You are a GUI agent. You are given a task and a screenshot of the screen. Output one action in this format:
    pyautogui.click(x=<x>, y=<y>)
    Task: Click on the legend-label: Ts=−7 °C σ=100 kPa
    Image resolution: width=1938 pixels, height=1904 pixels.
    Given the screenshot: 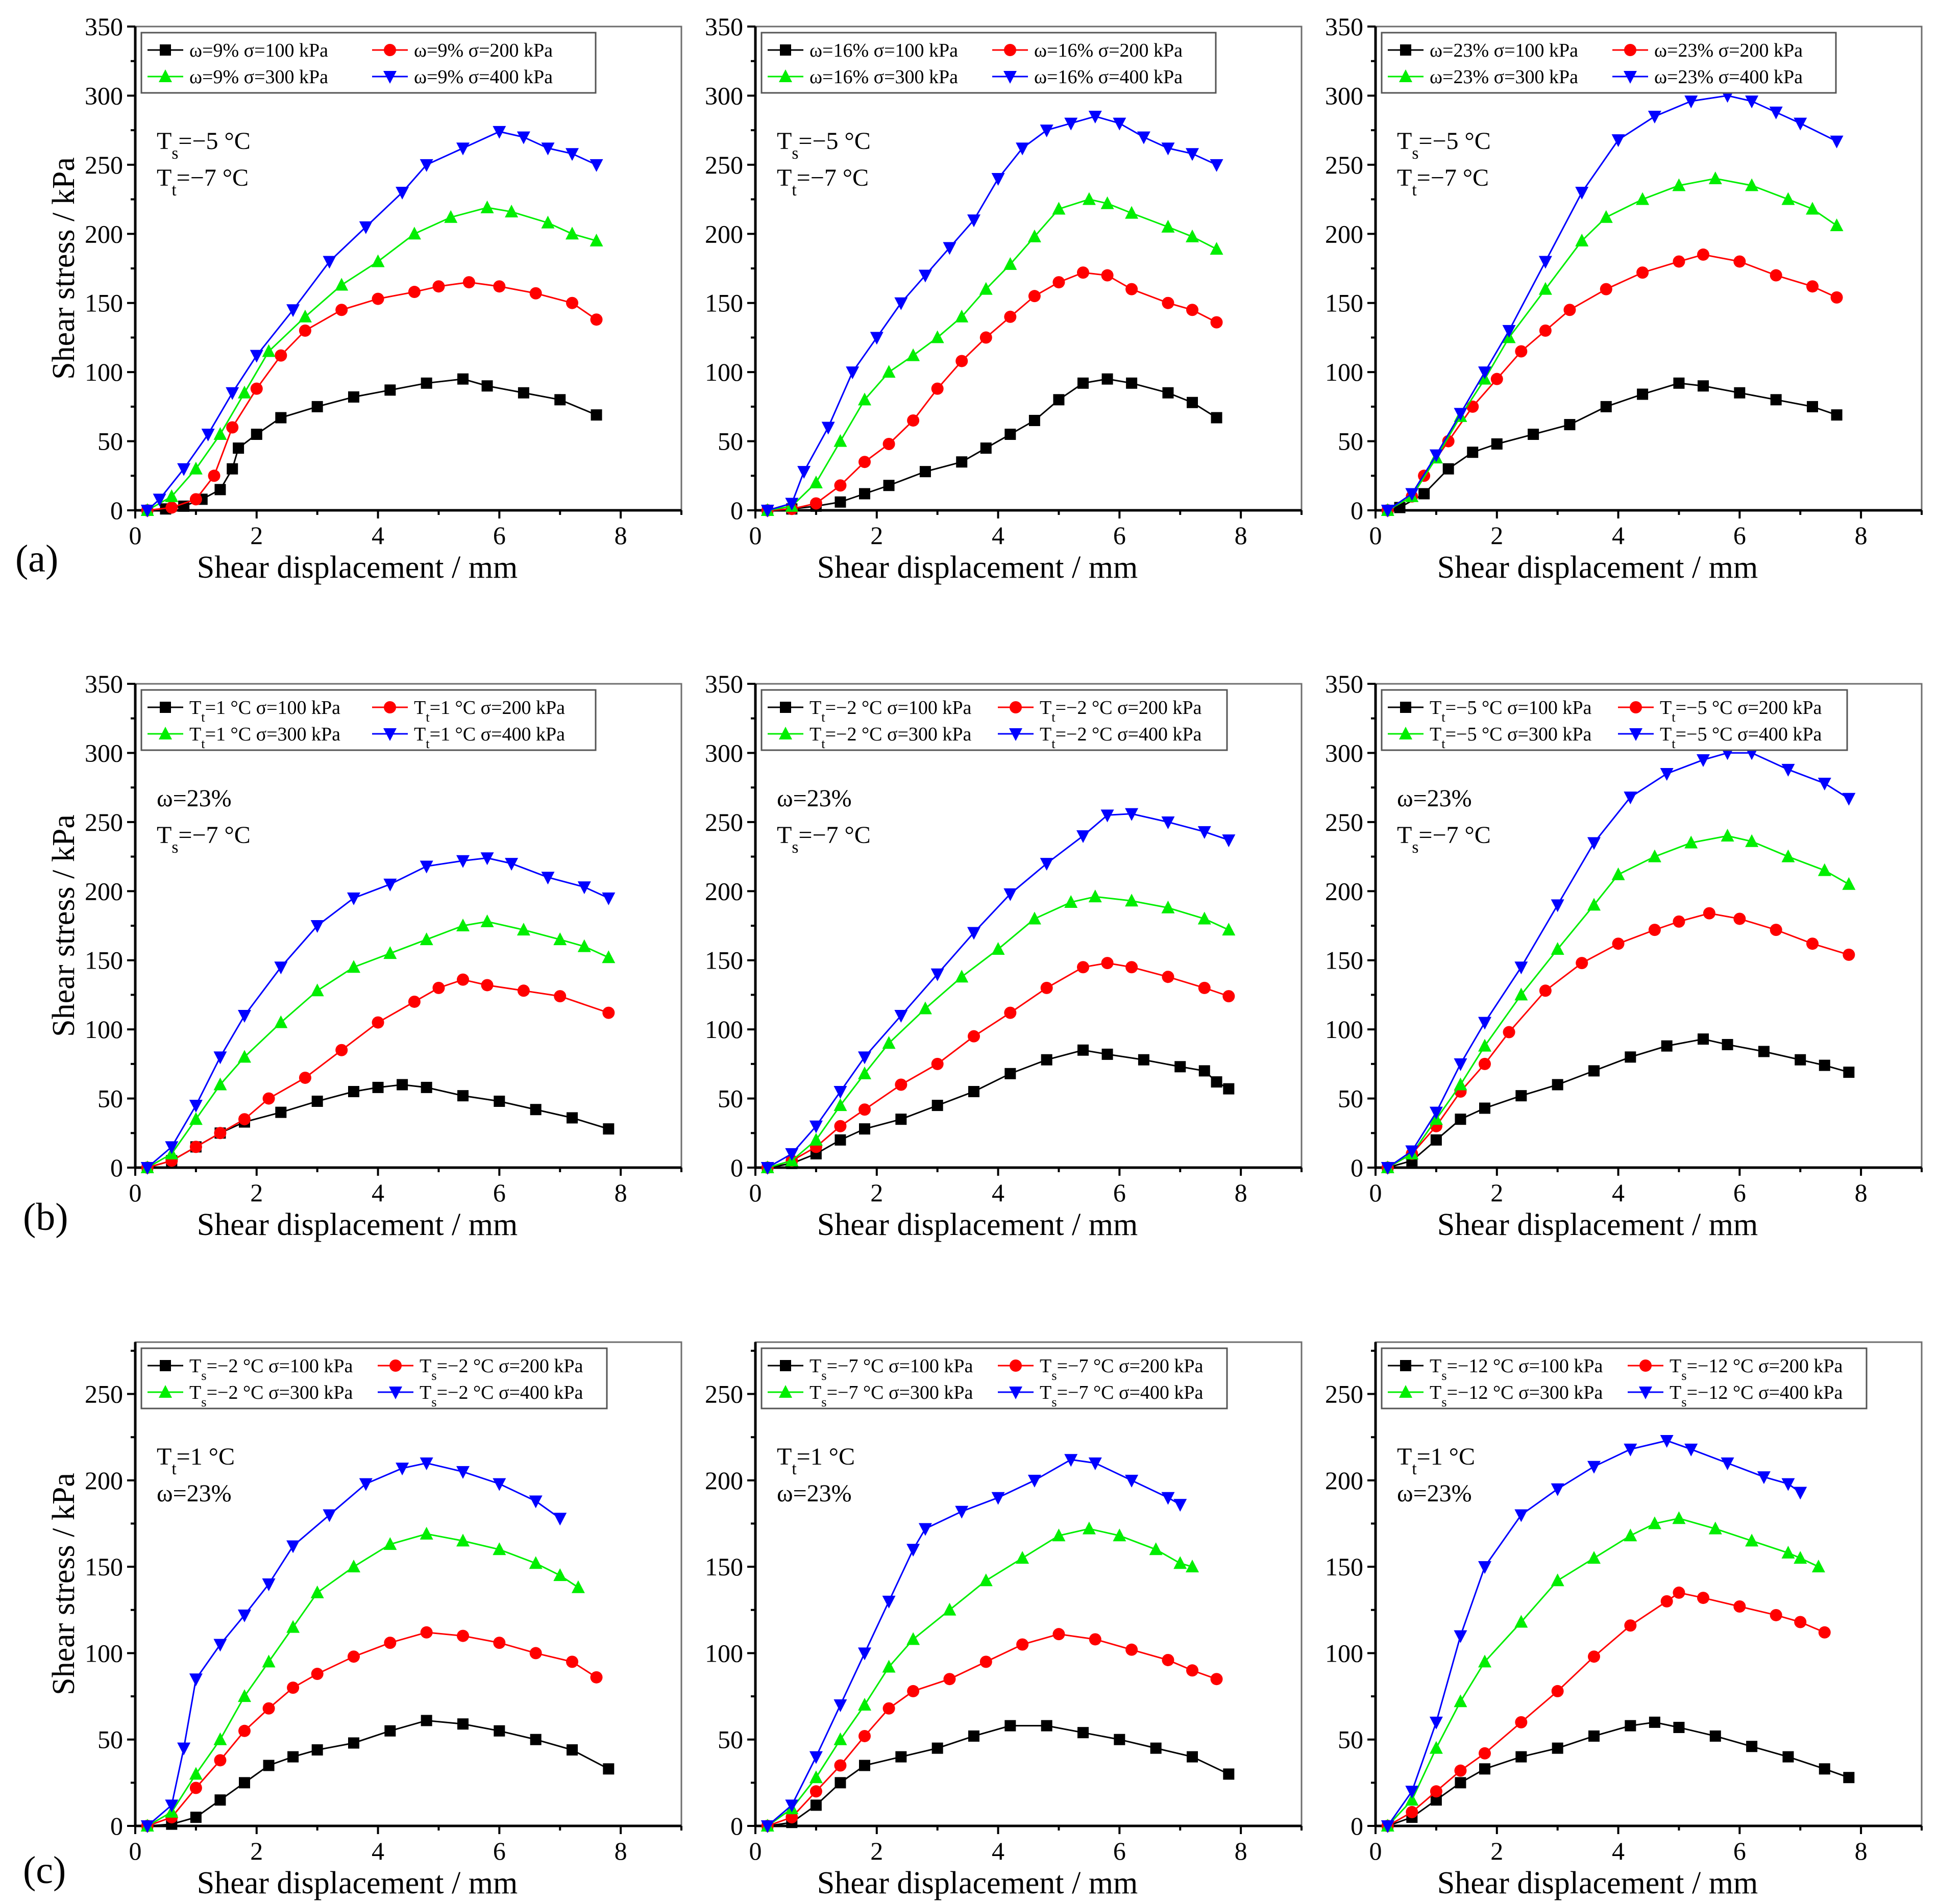 What is the action you would take?
    pyautogui.click(x=891, y=1369)
    